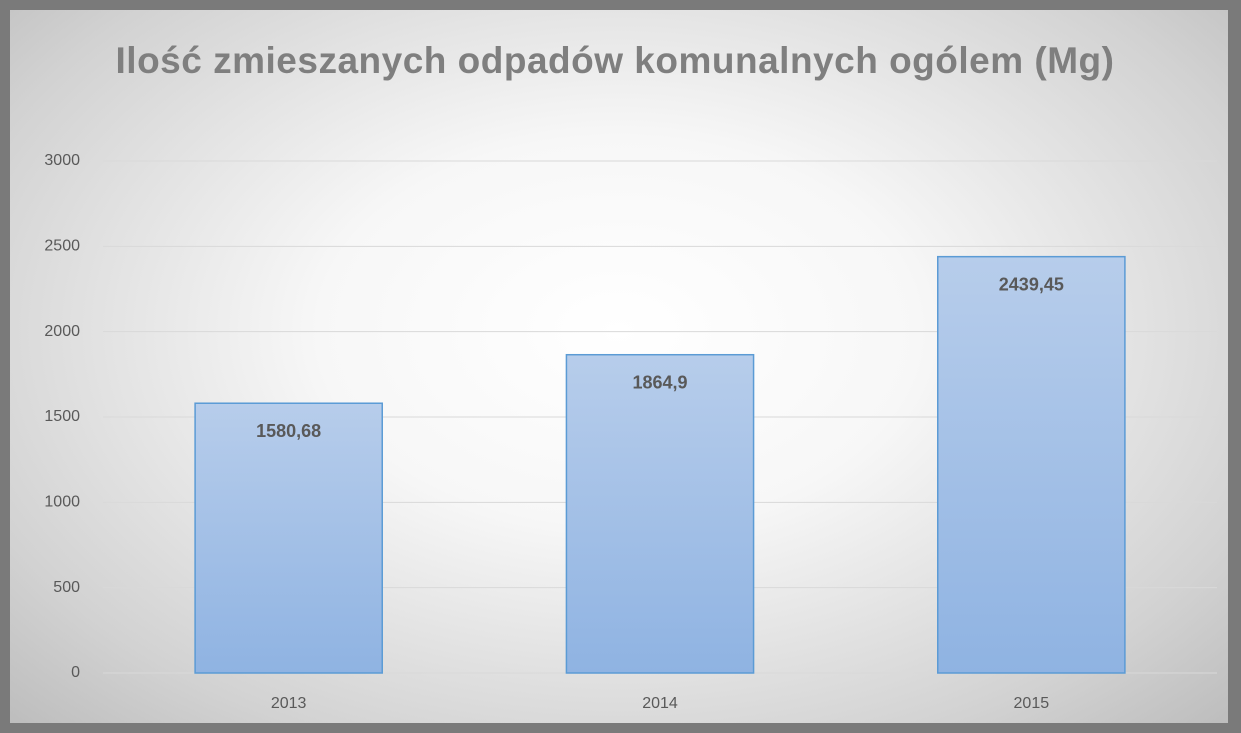  I want to click on x-tick-label: 2015, so click(1032, 703).